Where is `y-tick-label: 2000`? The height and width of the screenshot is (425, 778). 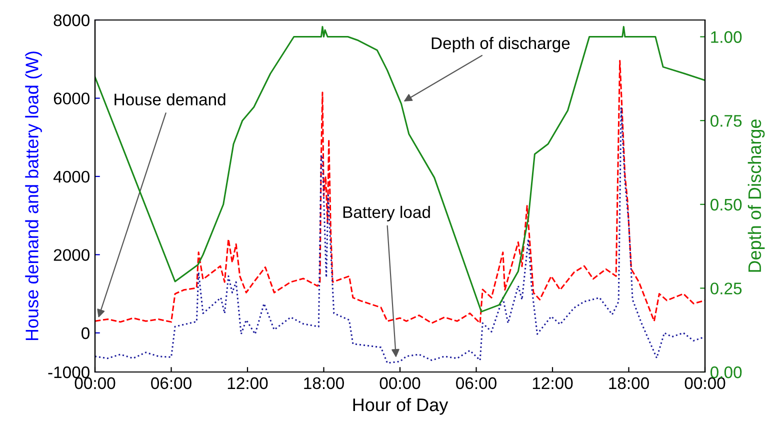
y-tick-label: 2000 is located at coordinates (72, 255).